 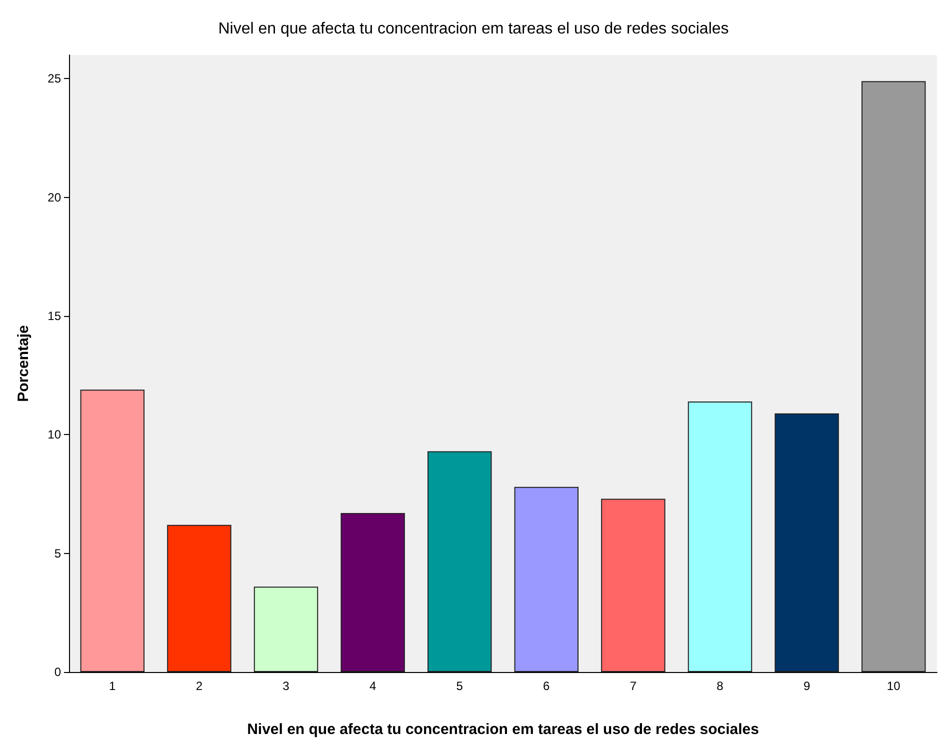 I want to click on y-axis-title: Porcentaje, so click(x=23, y=363).